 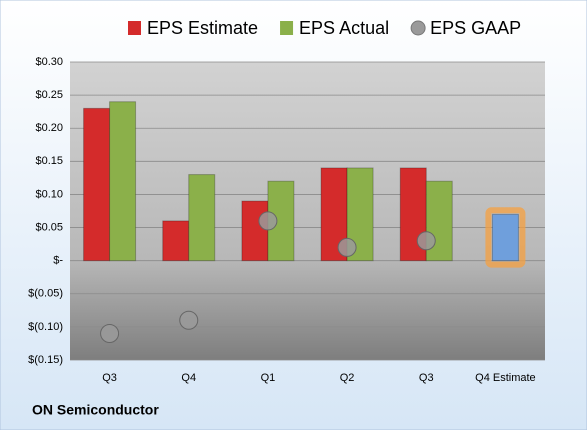 What do you see at coordinates (202, 28) in the screenshot?
I see `legend-label: EPS Estimate` at bounding box center [202, 28].